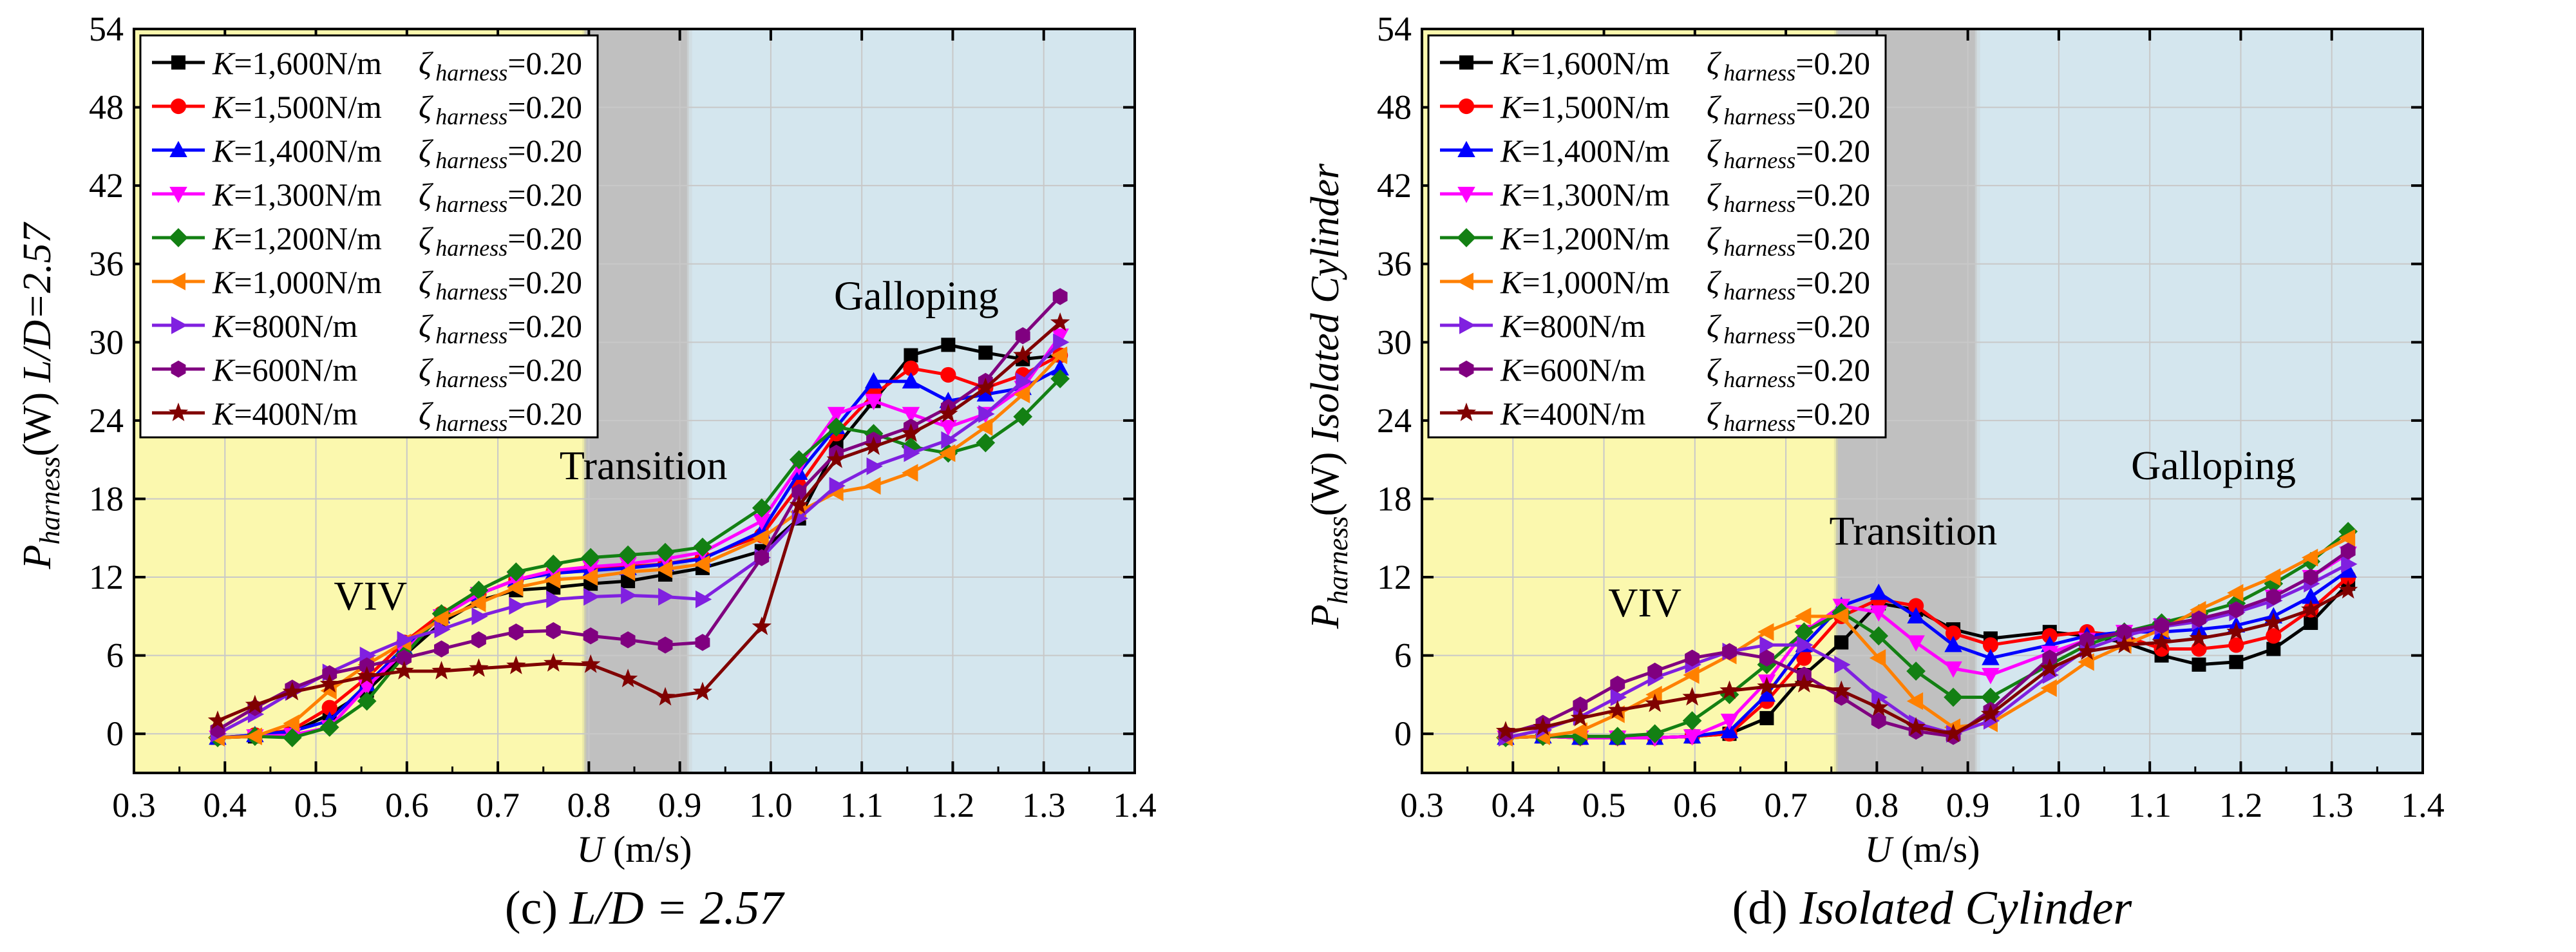 The width and height of the screenshot is (2576, 952). Describe the element at coordinates (1923, 849) in the screenshot. I see `chart-d-xlabel: U (m/s)` at that location.